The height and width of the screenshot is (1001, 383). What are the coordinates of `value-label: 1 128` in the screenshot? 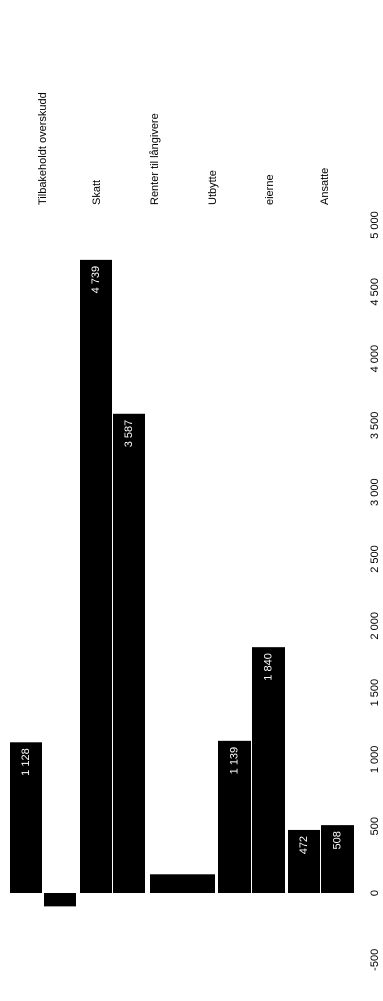 It's located at (26, 762).